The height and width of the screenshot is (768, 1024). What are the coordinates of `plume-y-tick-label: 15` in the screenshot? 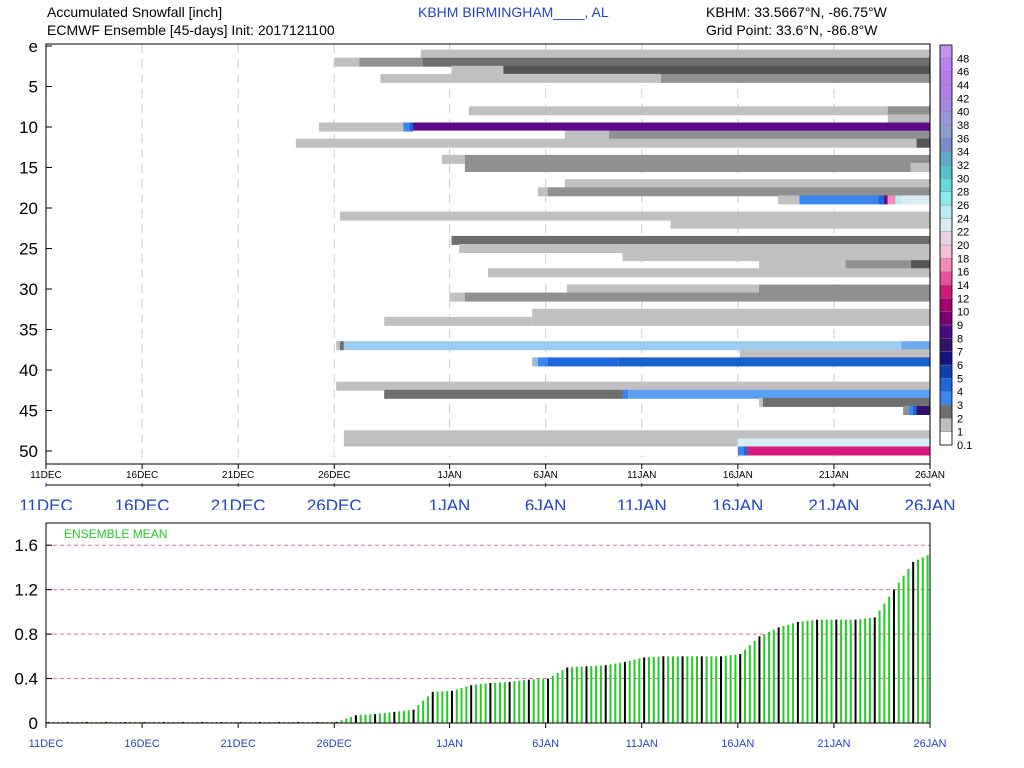 It's located at (28, 168).